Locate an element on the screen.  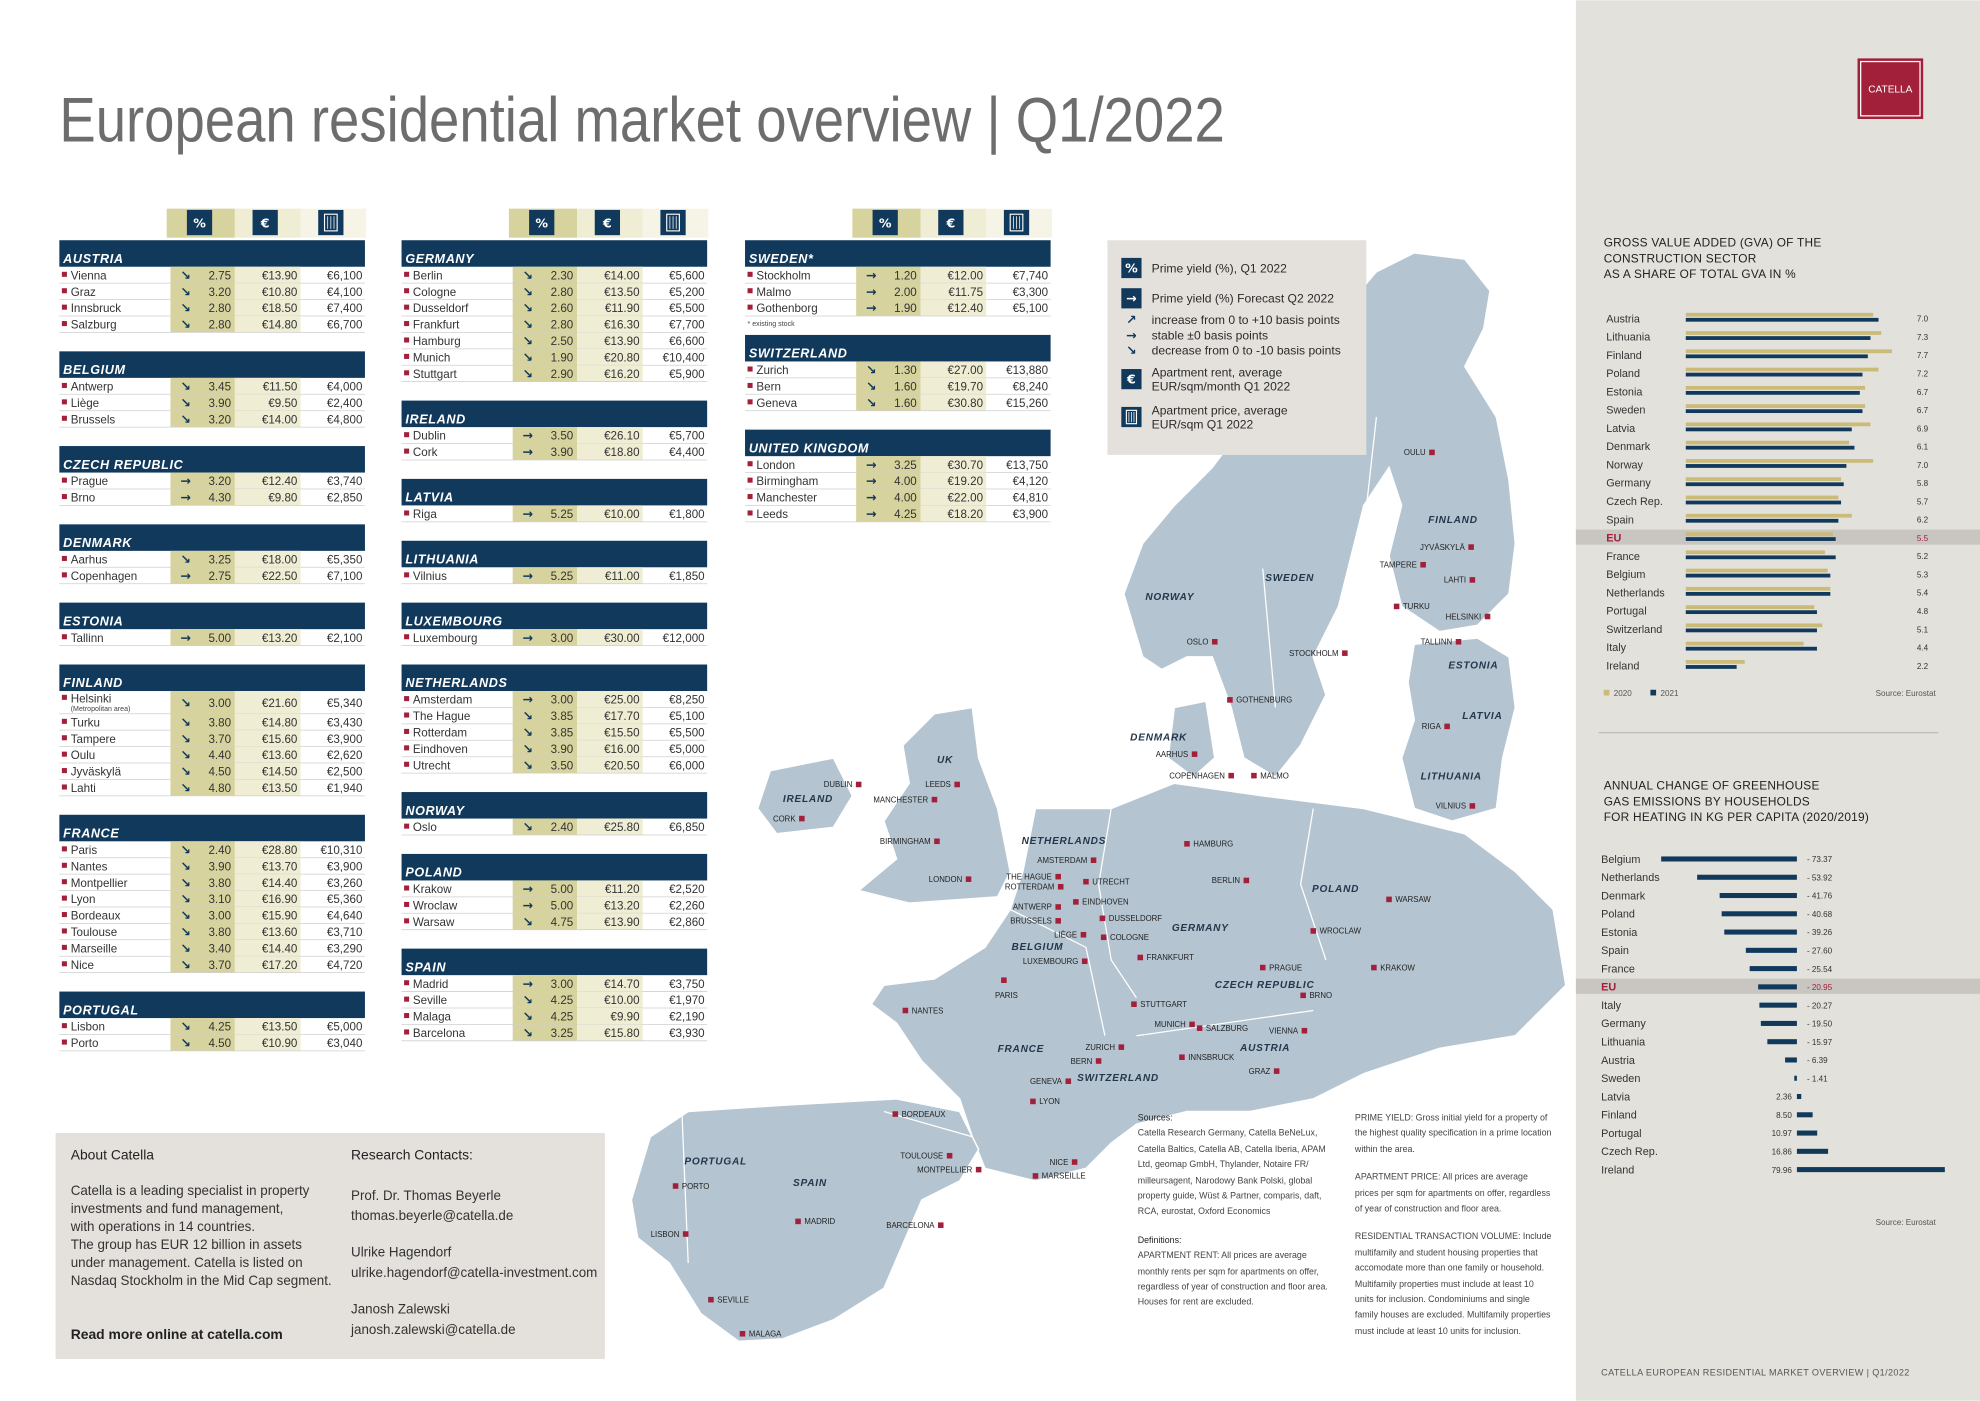
contact-name: Janosh Zalewski is located at coordinates (400, 1309).